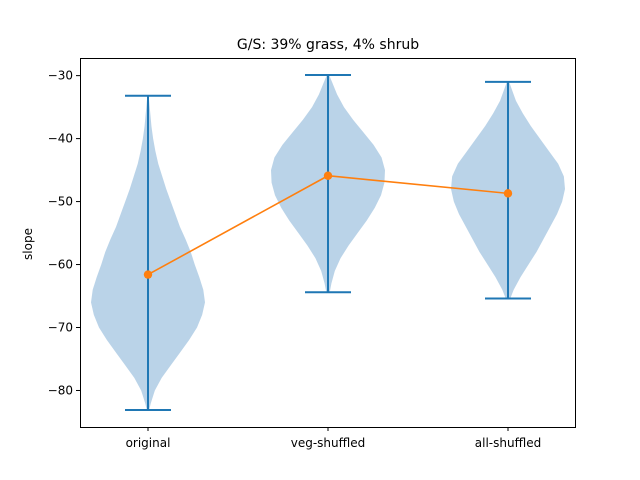 This screenshot has height=480, width=640. What do you see at coordinates (148, 274) in the screenshot?
I see `mean-point-original` at bounding box center [148, 274].